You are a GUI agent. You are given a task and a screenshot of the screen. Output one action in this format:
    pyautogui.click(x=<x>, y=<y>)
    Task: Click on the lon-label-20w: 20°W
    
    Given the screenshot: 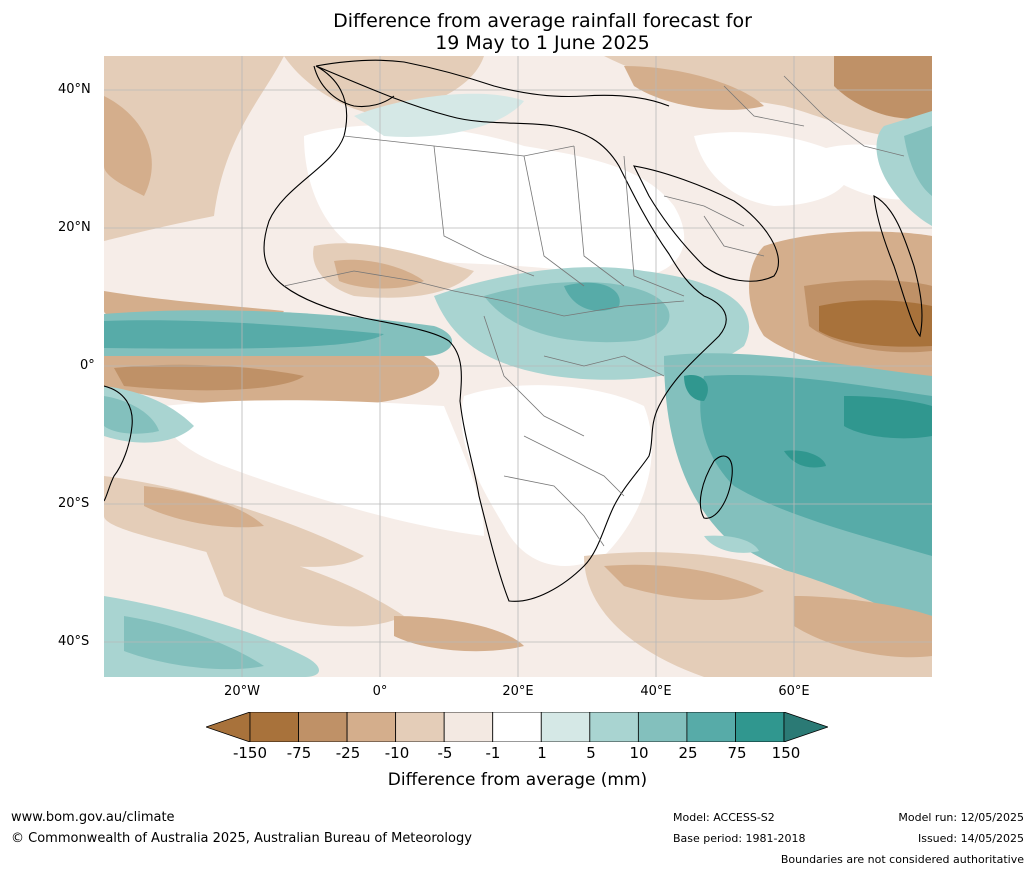 What is the action you would take?
    pyautogui.click(x=242, y=691)
    